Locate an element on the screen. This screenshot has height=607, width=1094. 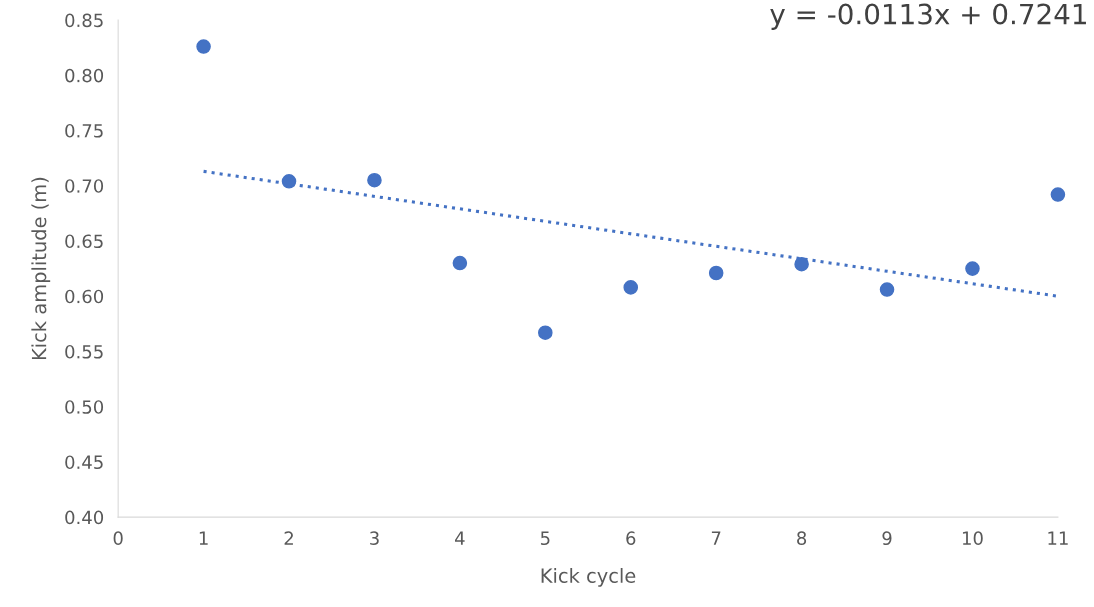
y-tick-label: 0.70 is located at coordinates (84, 186).